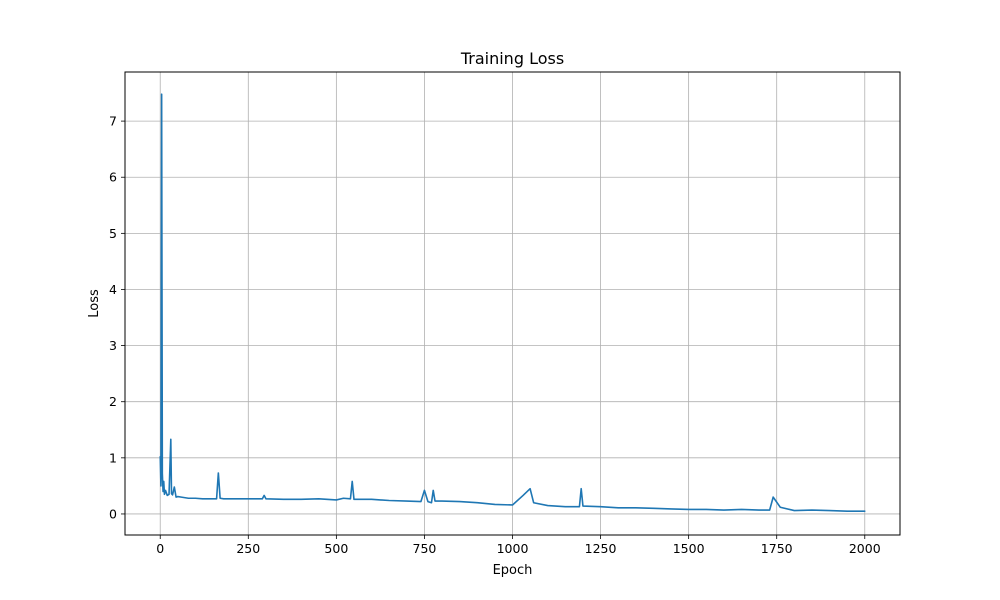  Describe the element at coordinates (512, 58) in the screenshot. I see `chart-title: Training Loss` at that location.